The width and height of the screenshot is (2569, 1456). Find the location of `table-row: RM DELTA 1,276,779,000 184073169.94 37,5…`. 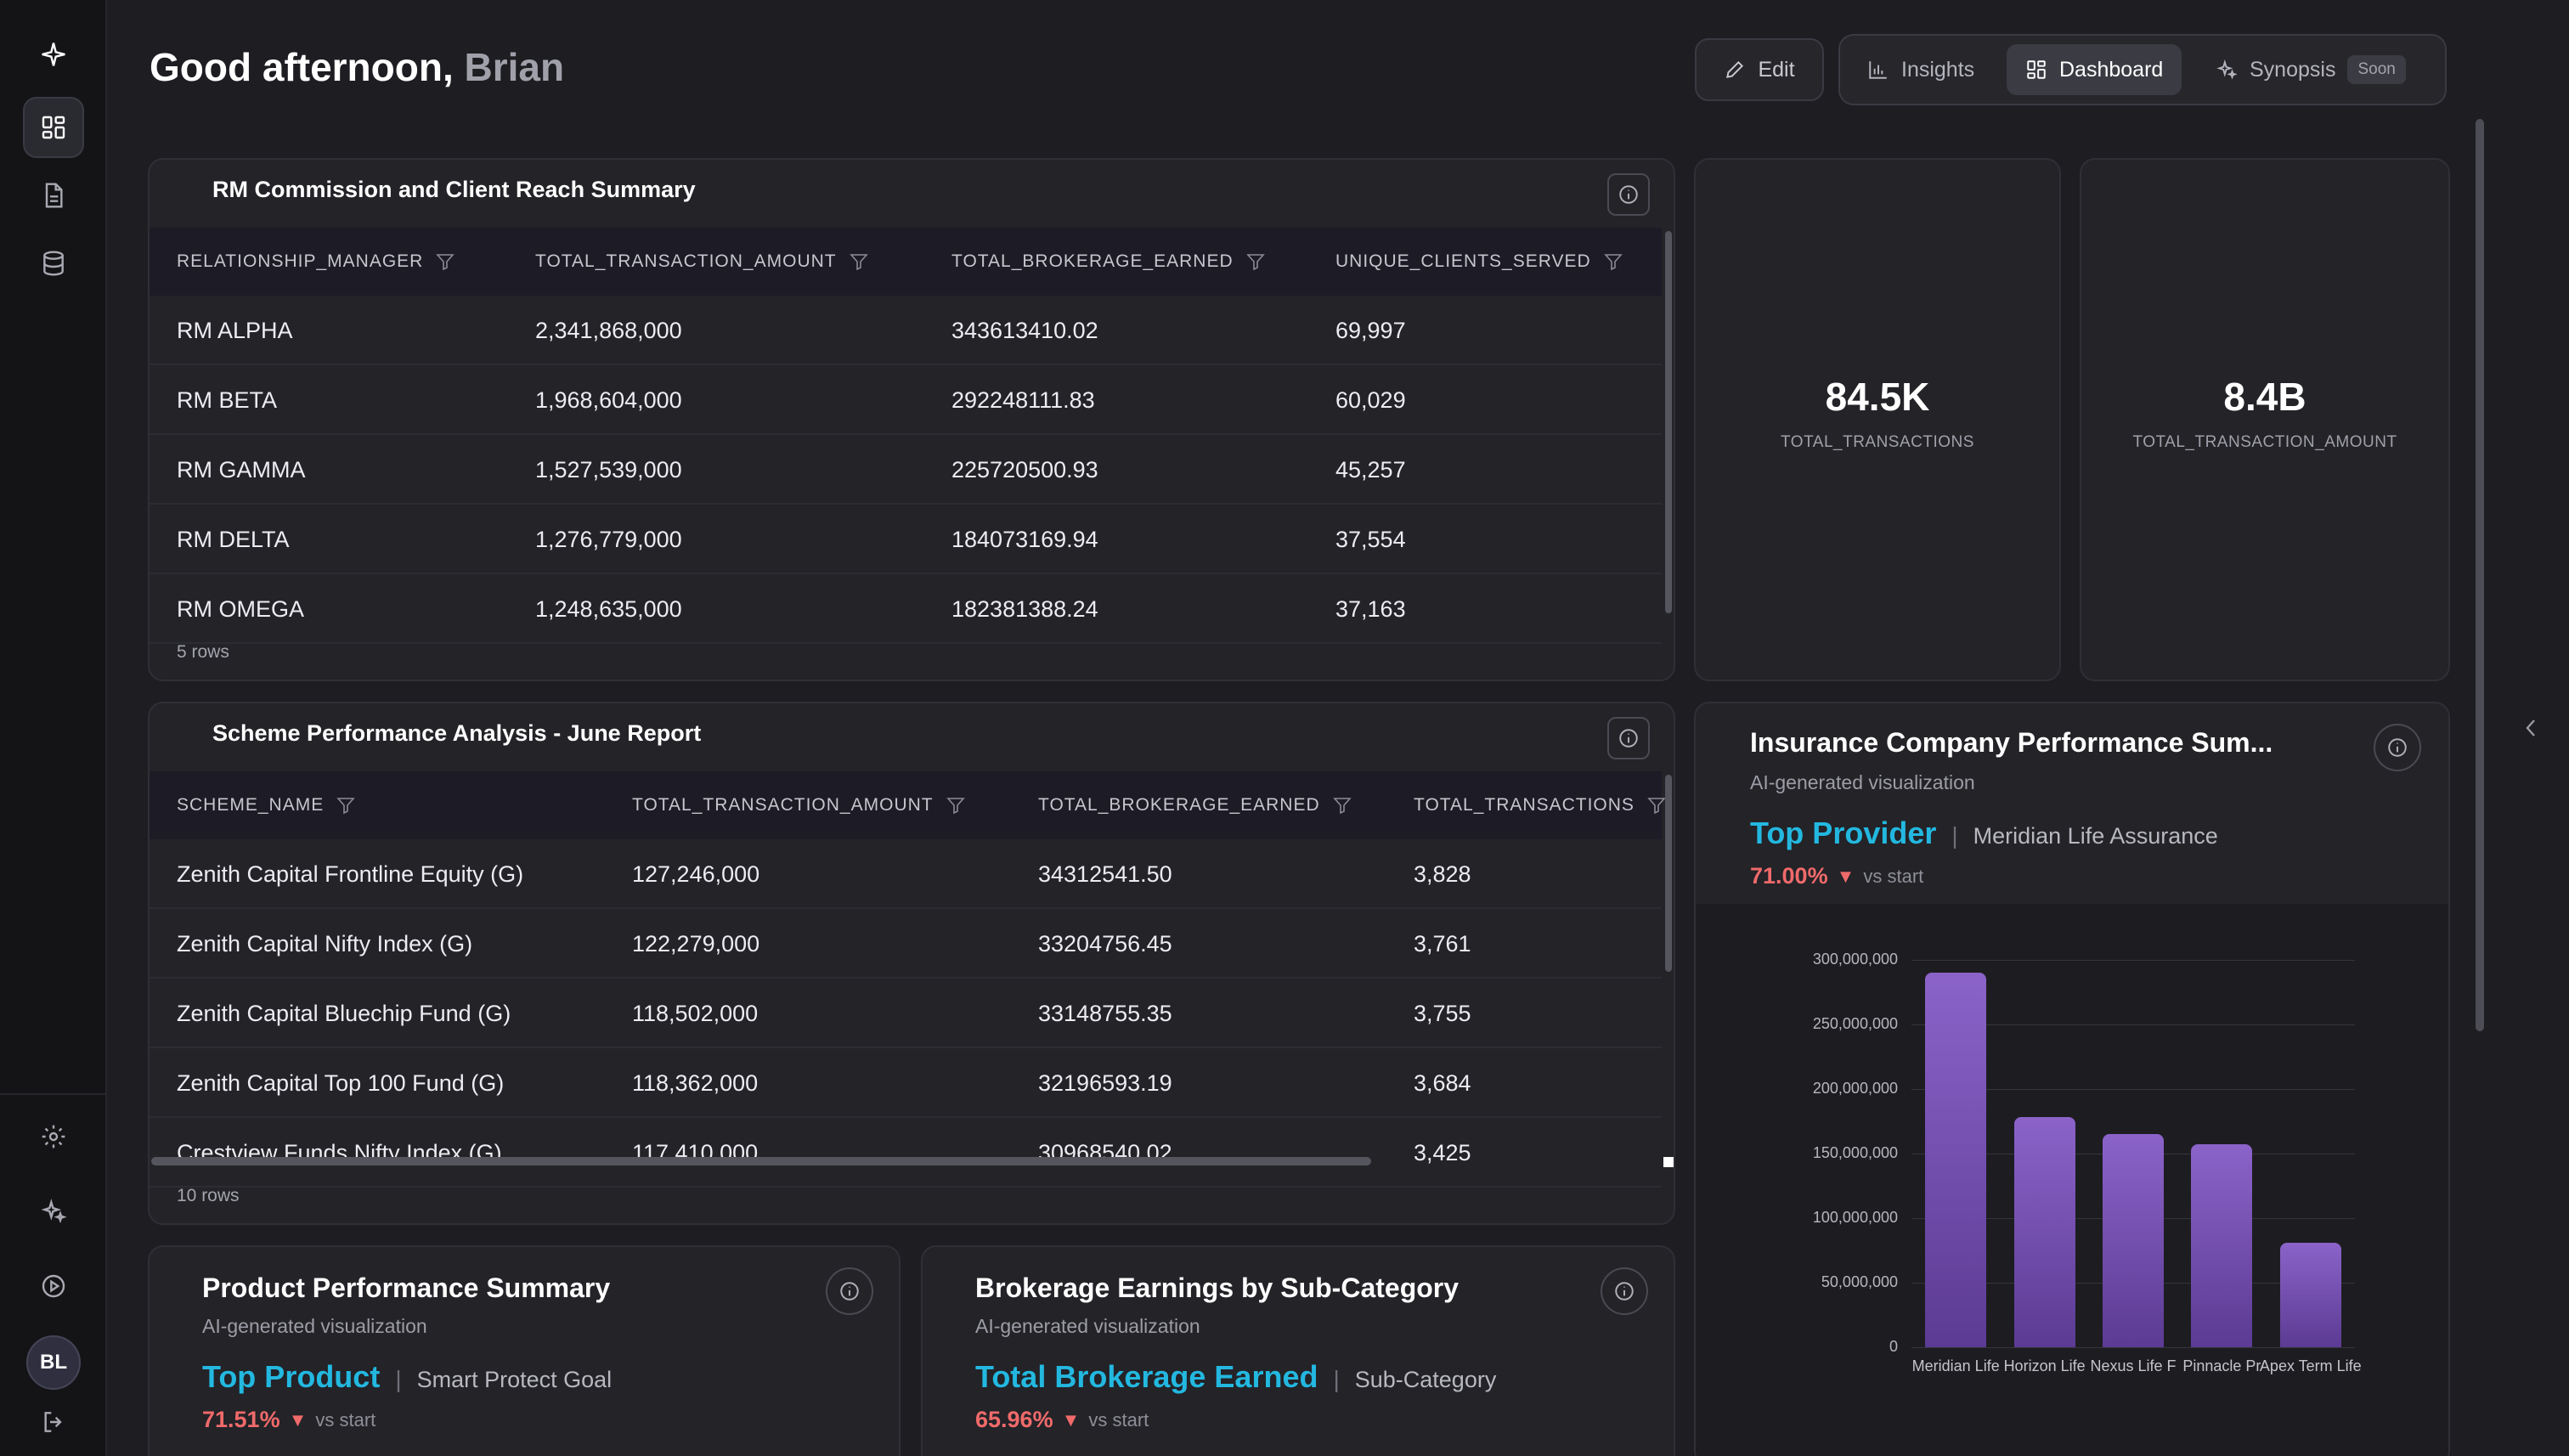

table-row: RM DELTA 1,276,779,000 184073169.94 37,5… is located at coordinates (906, 540).